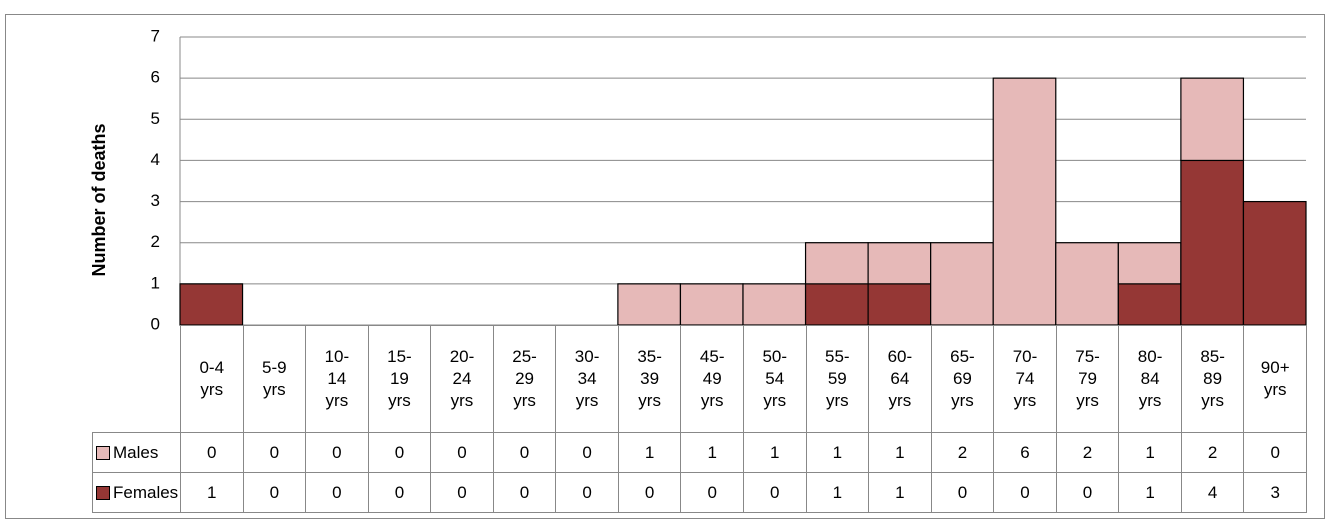 The image size is (1332, 520). What do you see at coordinates (587, 378) in the screenshot?
I see `category-label: 30-34 yrs` at bounding box center [587, 378].